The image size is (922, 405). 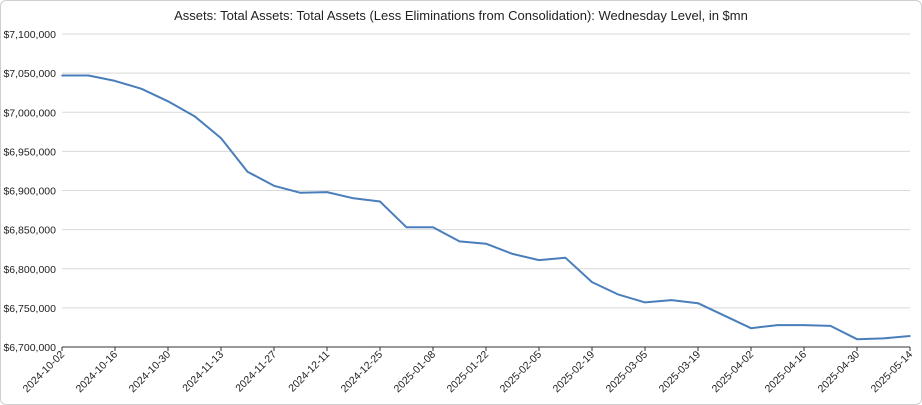 What do you see at coordinates (44, 372) in the screenshot?
I see `x-tick-label: 2024-10-02` at bounding box center [44, 372].